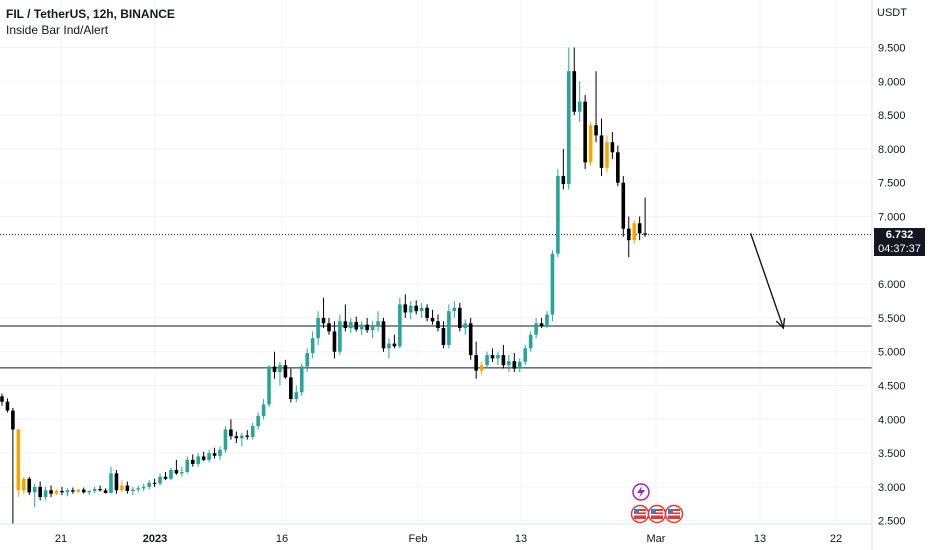 The width and height of the screenshot is (932, 550). Describe the element at coordinates (760, 539) in the screenshot. I see `x-tick-label: 13` at that location.